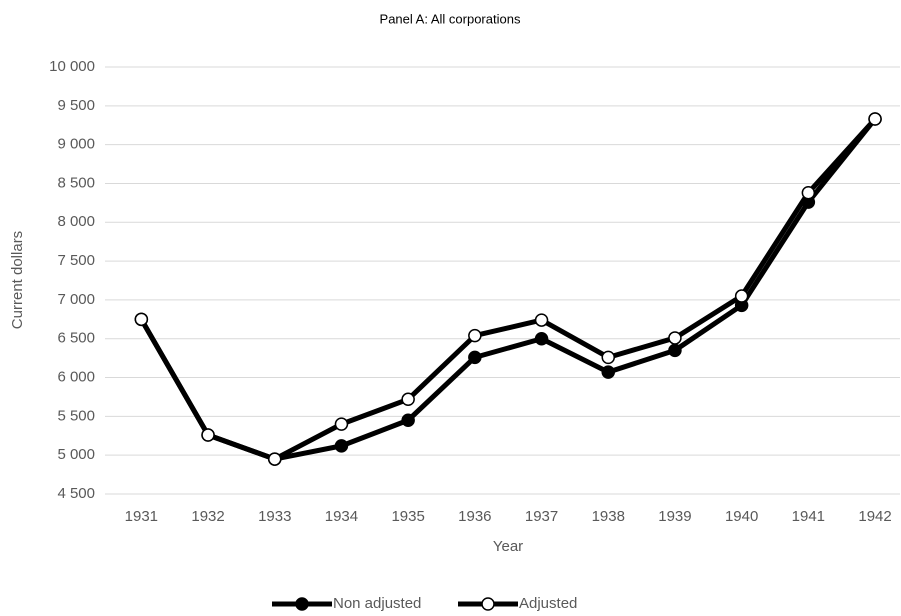  I want to click on chart-title: Panel A: All corporations, so click(450, 18).